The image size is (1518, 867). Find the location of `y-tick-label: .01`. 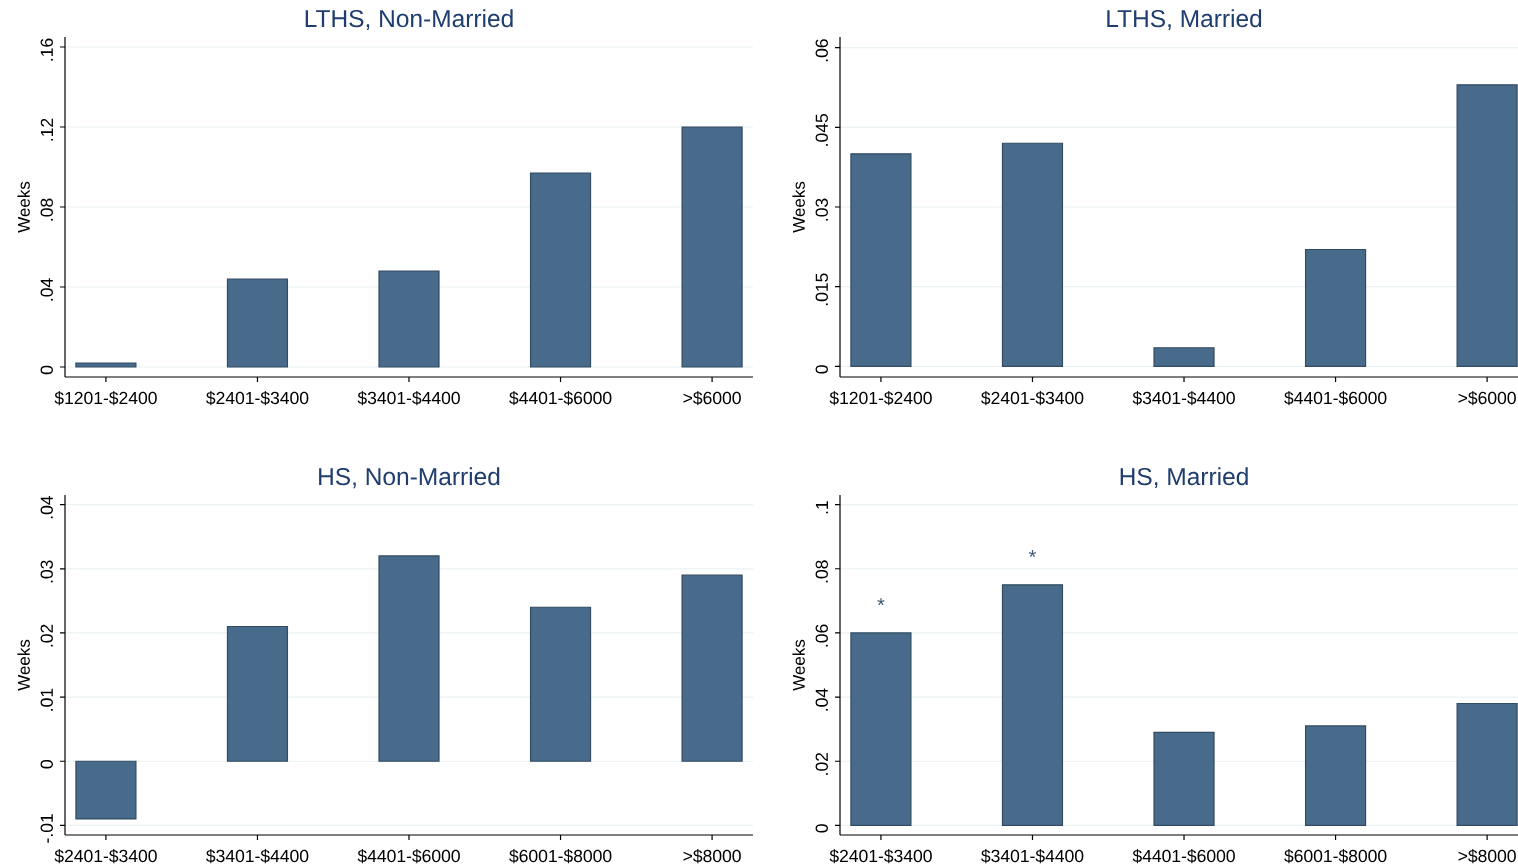

y-tick-label: .01 is located at coordinates (46, 699).